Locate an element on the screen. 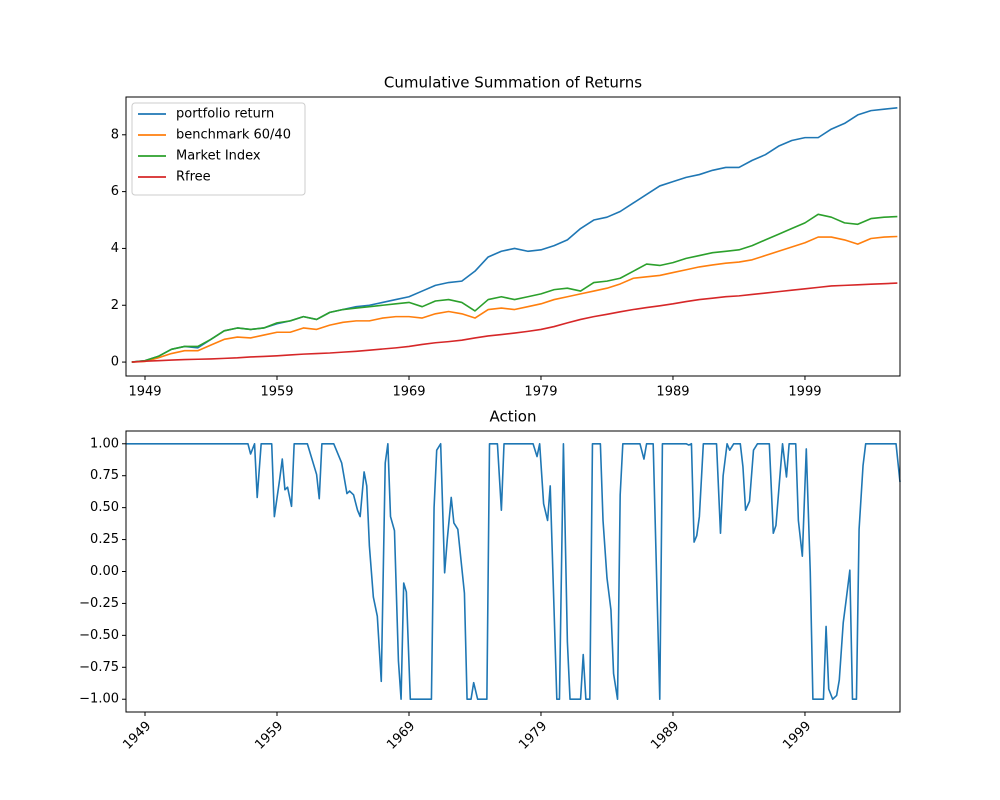  y-tick-label: −0.75 is located at coordinates (99, 667).